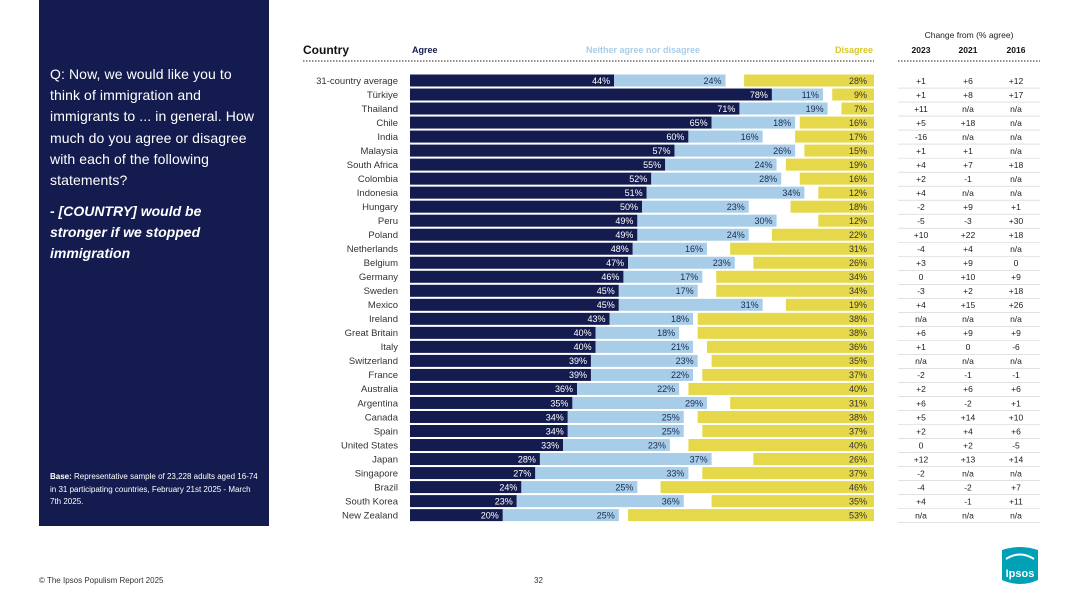 The height and width of the screenshot is (607, 1080). I want to click on country-label: Canada, so click(382, 417).